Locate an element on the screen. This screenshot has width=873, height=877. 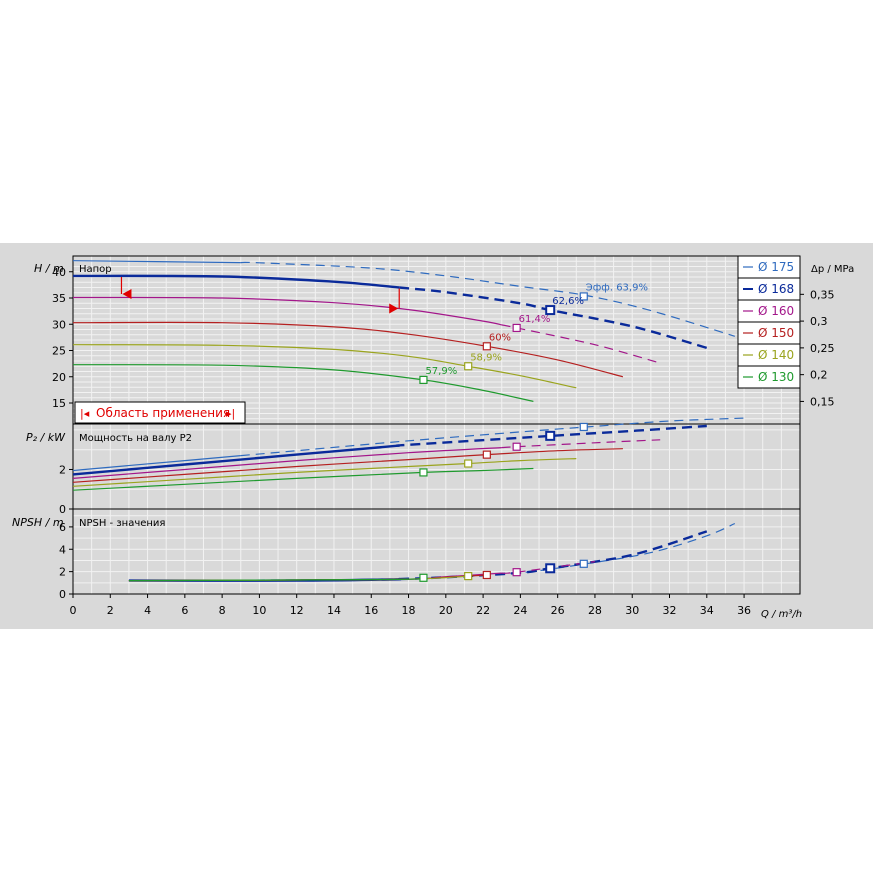
x-tick-label: 28 is located at coordinates (595, 610).